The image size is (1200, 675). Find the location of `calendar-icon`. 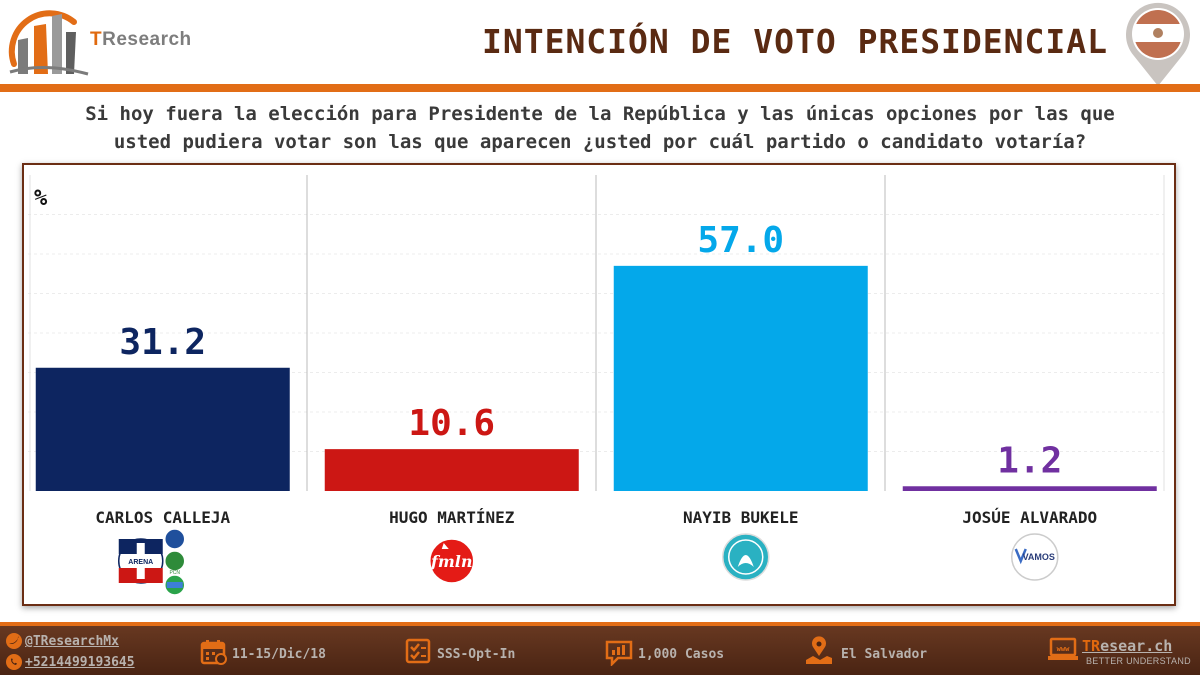

calendar-icon is located at coordinates (213, 652).